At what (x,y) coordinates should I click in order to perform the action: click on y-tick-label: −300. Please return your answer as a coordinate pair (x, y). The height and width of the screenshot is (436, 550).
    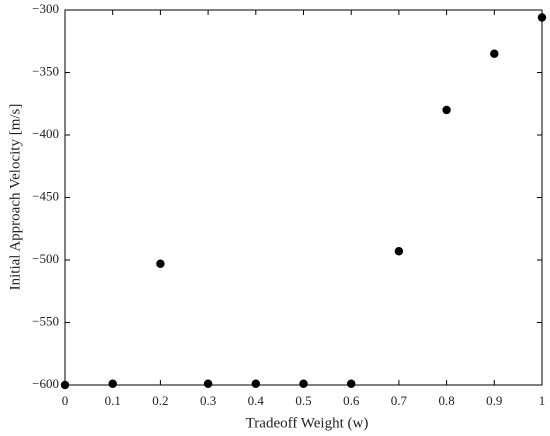
    Looking at the image, I should click on (45, 8).